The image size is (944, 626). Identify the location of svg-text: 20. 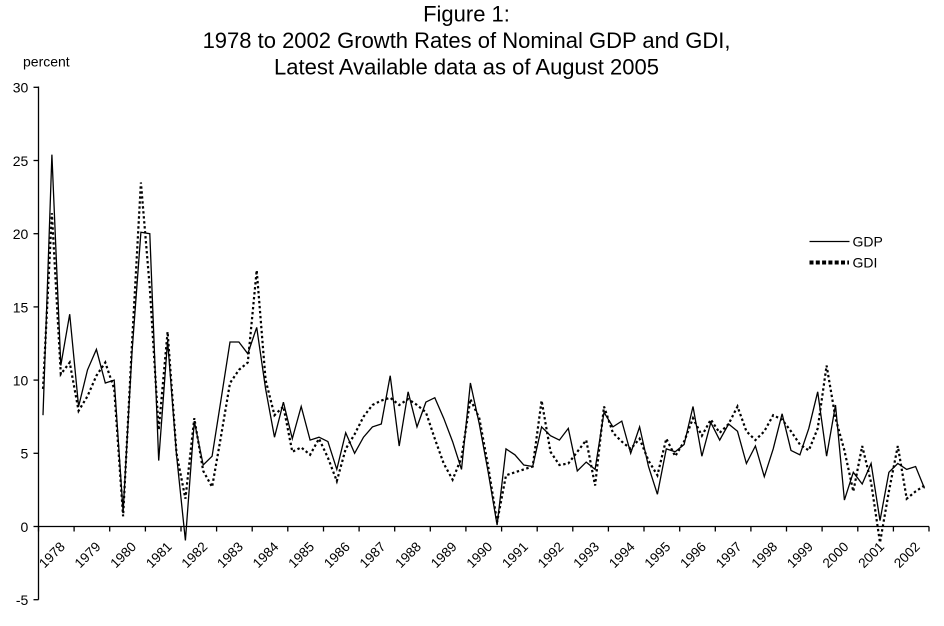
(21, 234).